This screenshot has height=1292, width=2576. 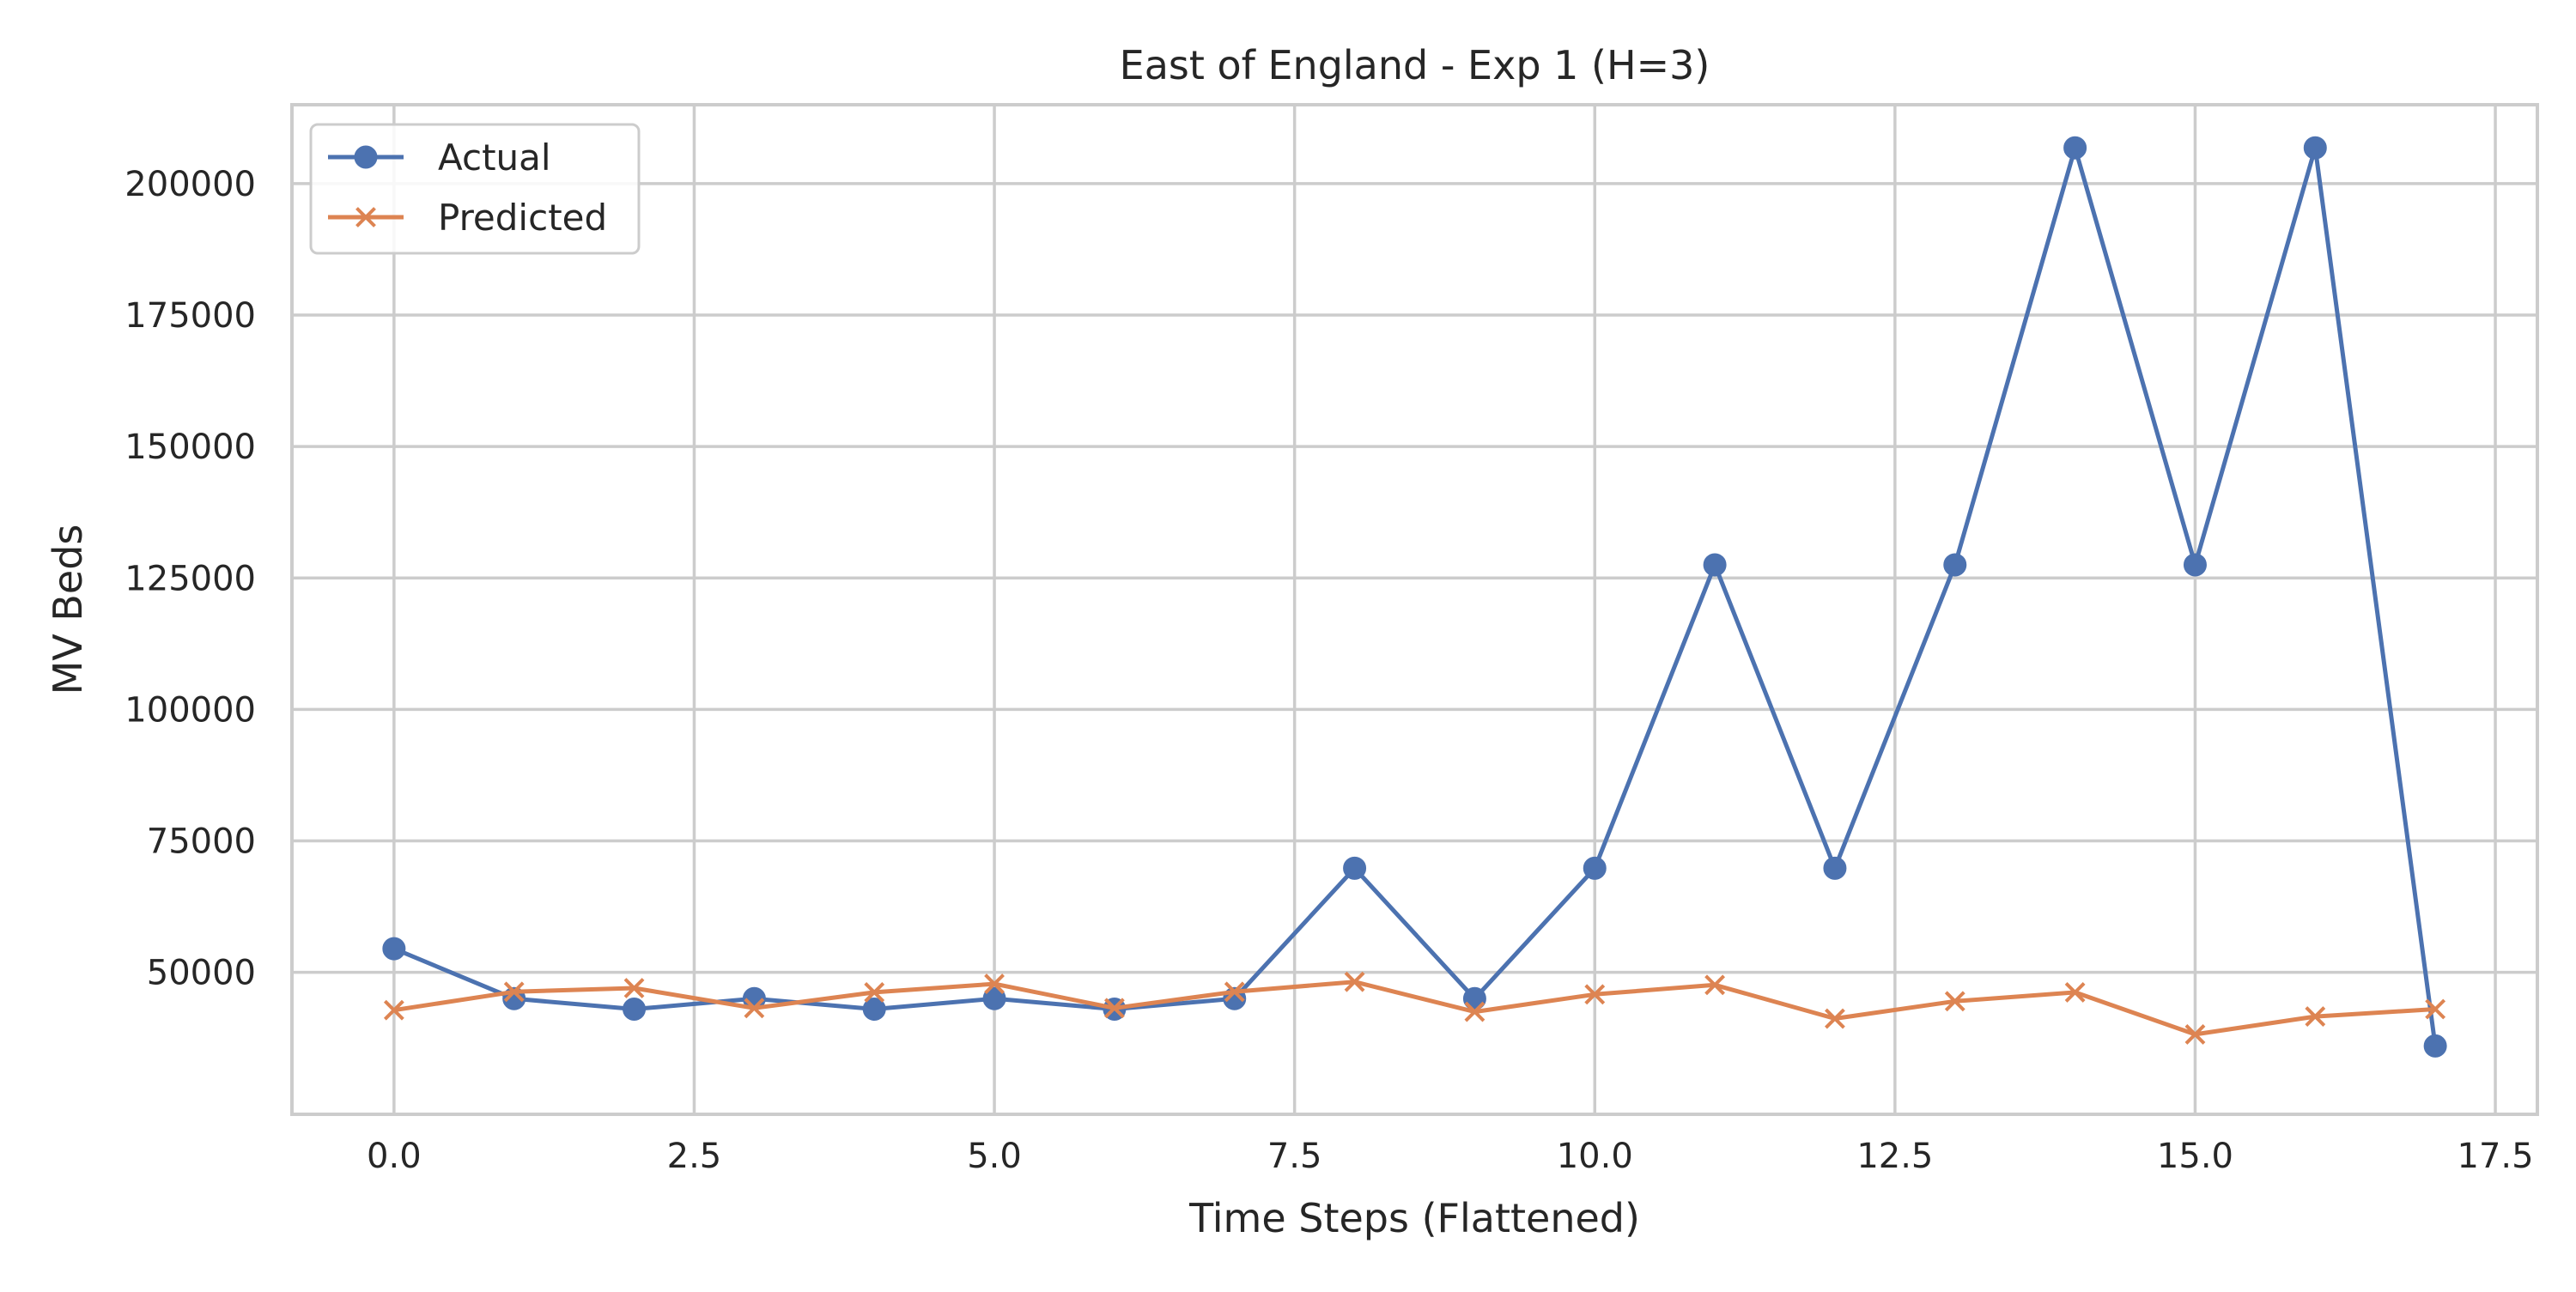 What do you see at coordinates (366, 157) in the screenshot?
I see `legend-marker-actual` at bounding box center [366, 157].